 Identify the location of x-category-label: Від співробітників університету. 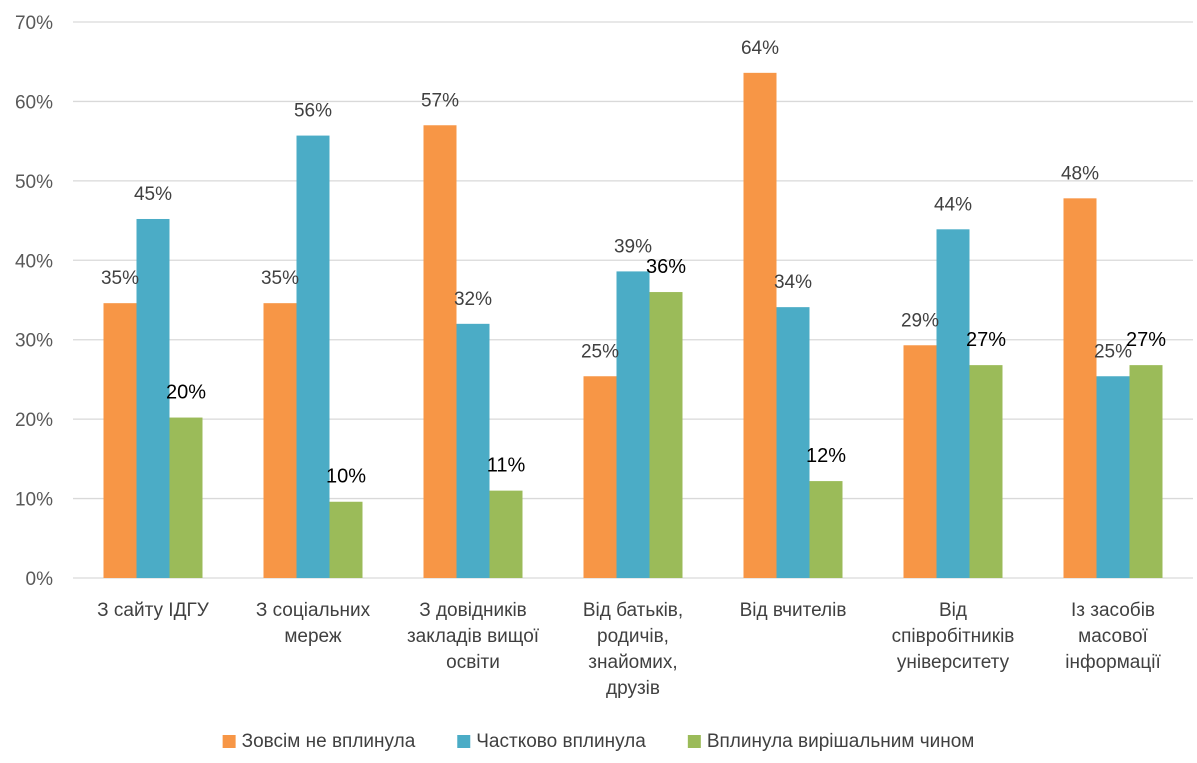
(953, 636).